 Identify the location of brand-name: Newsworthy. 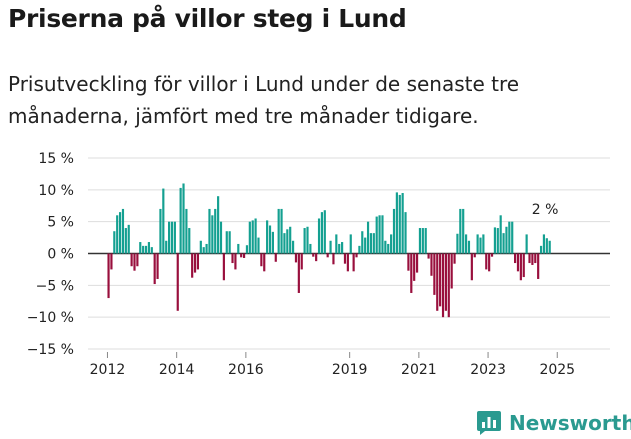
(570, 423).